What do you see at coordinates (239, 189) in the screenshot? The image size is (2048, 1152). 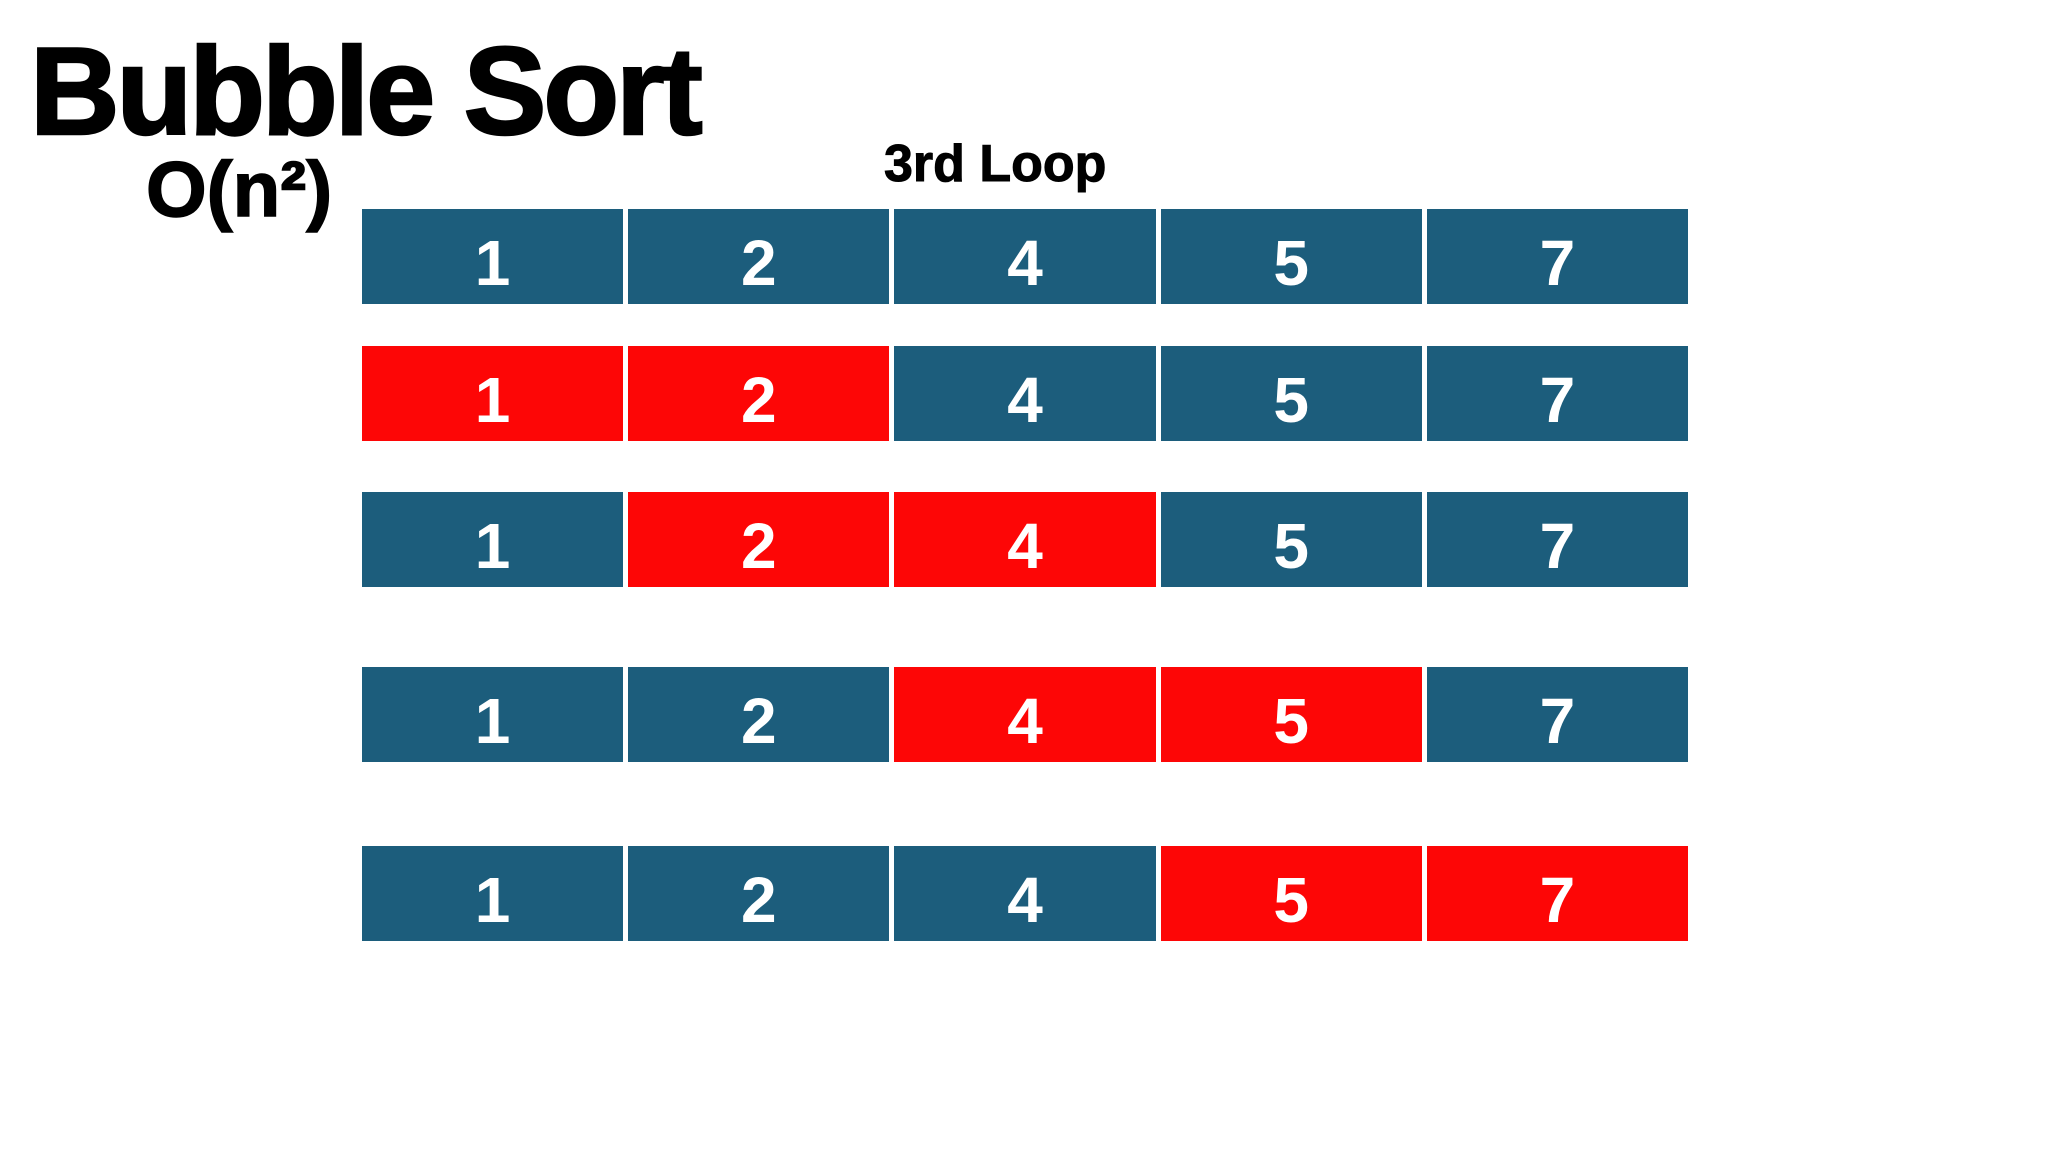 I see `complexity-label: O(n²)` at bounding box center [239, 189].